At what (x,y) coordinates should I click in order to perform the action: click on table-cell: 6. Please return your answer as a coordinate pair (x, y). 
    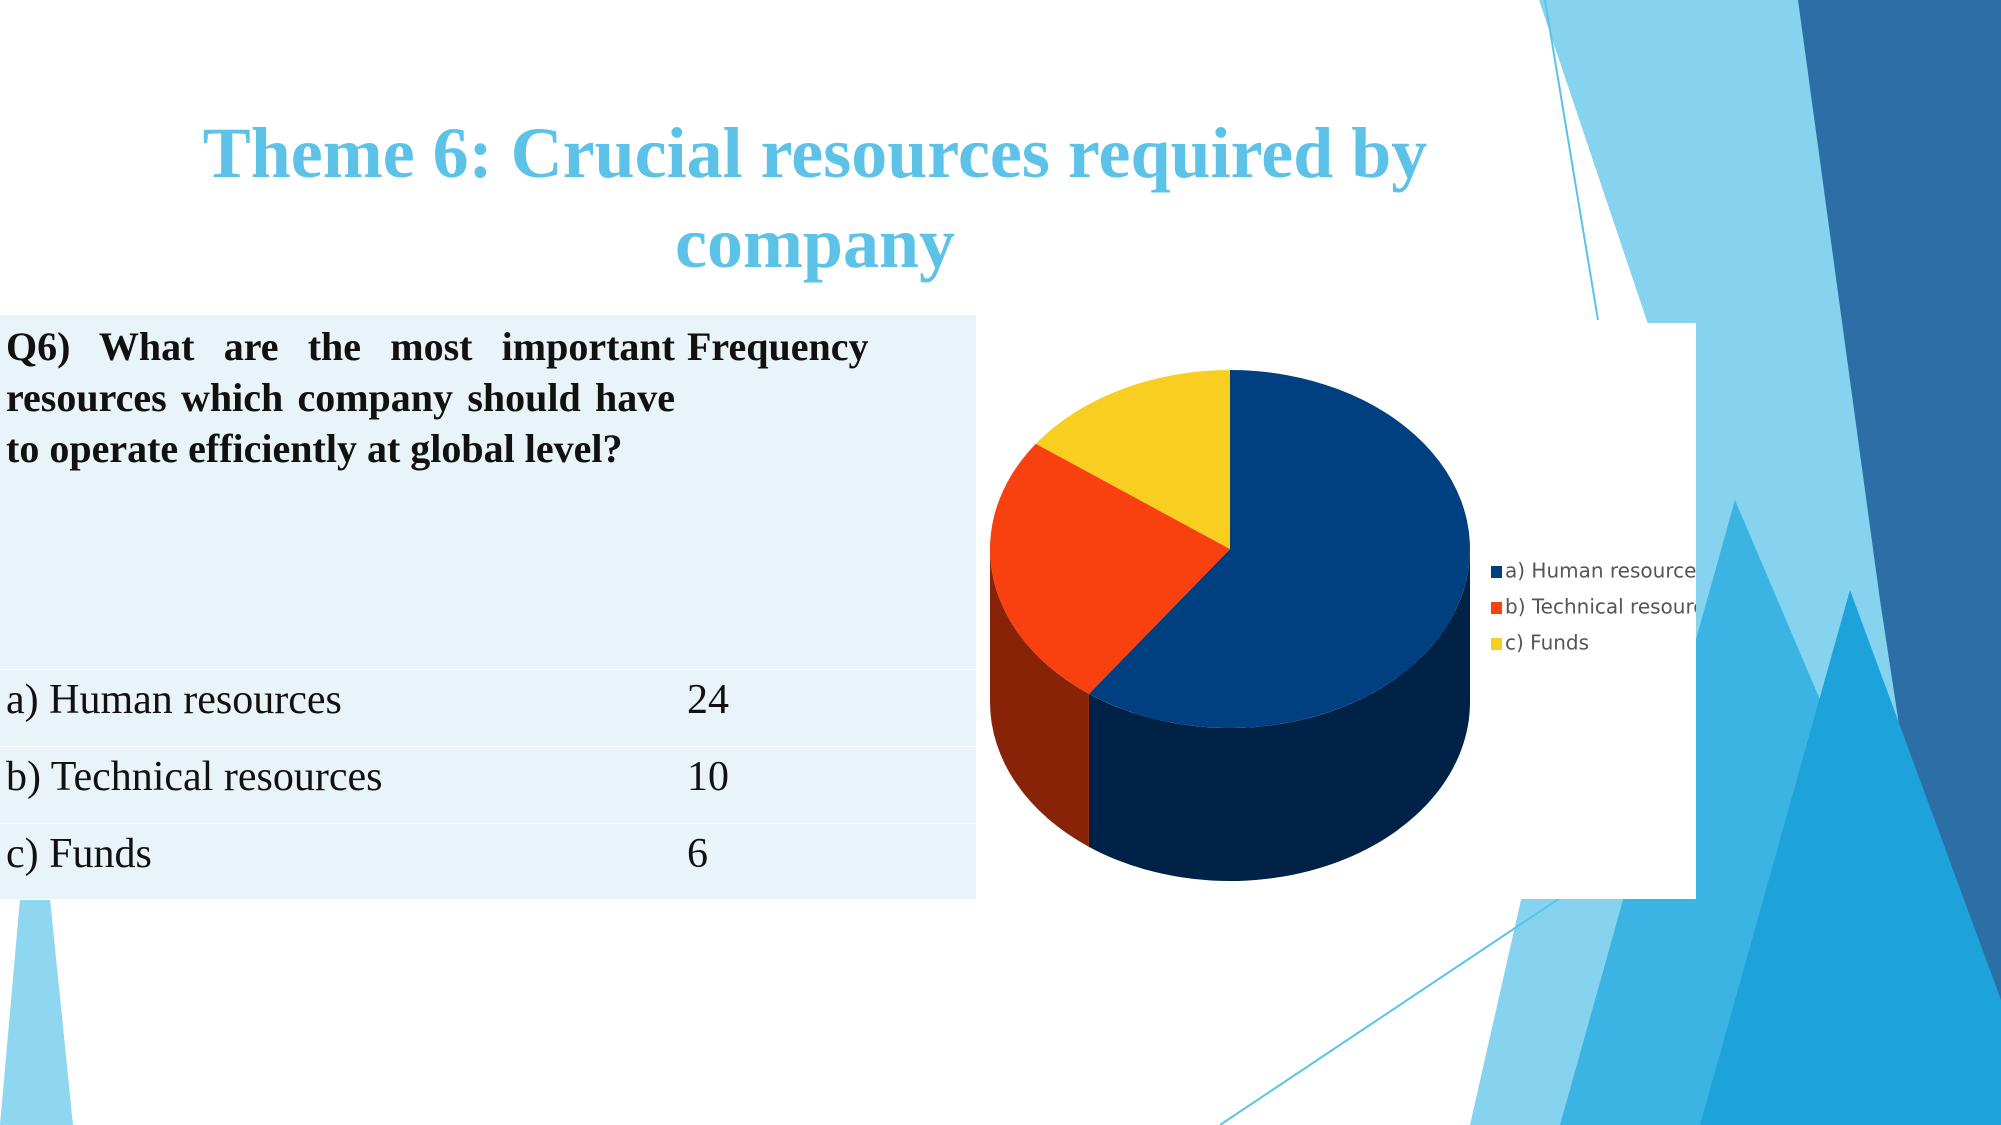
    Looking at the image, I should click on (828, 862).